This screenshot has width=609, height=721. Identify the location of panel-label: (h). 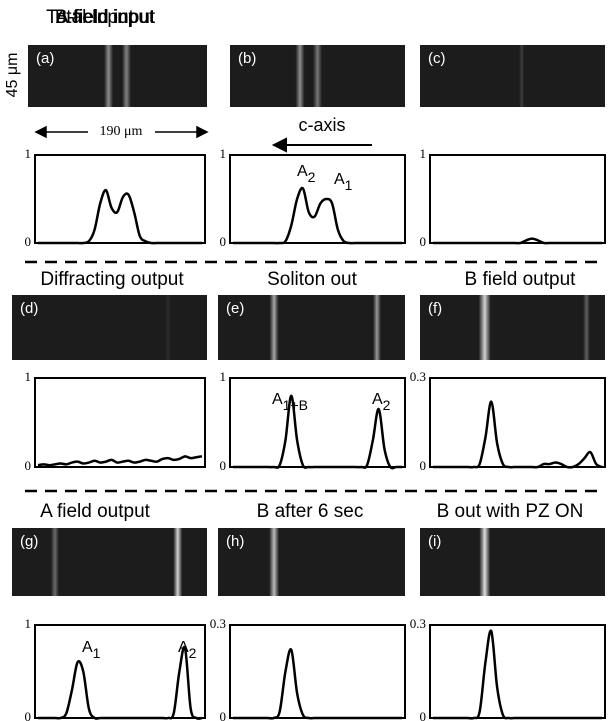
(235, 541).